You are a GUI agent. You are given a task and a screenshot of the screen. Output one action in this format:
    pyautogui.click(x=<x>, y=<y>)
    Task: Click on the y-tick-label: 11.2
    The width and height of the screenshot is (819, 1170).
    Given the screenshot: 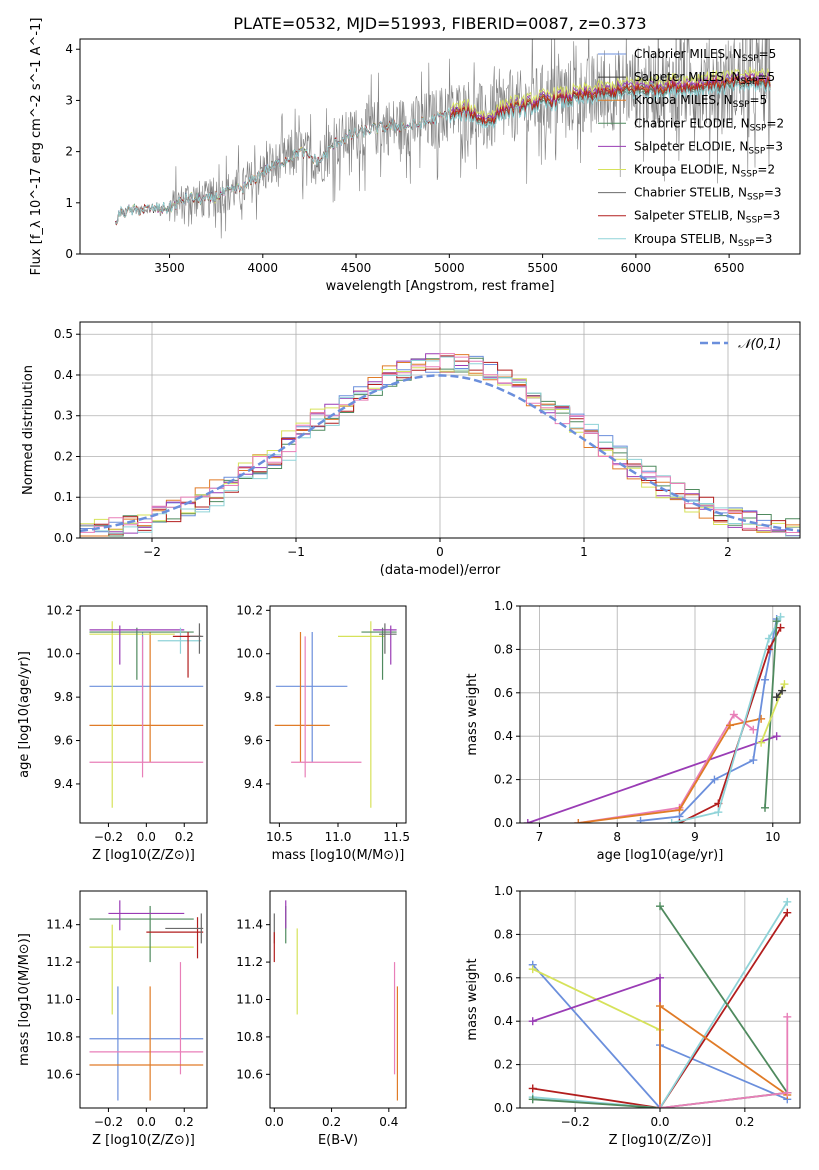 What is the action you would take?
    pyautogui.click(x=249, y=962)
    